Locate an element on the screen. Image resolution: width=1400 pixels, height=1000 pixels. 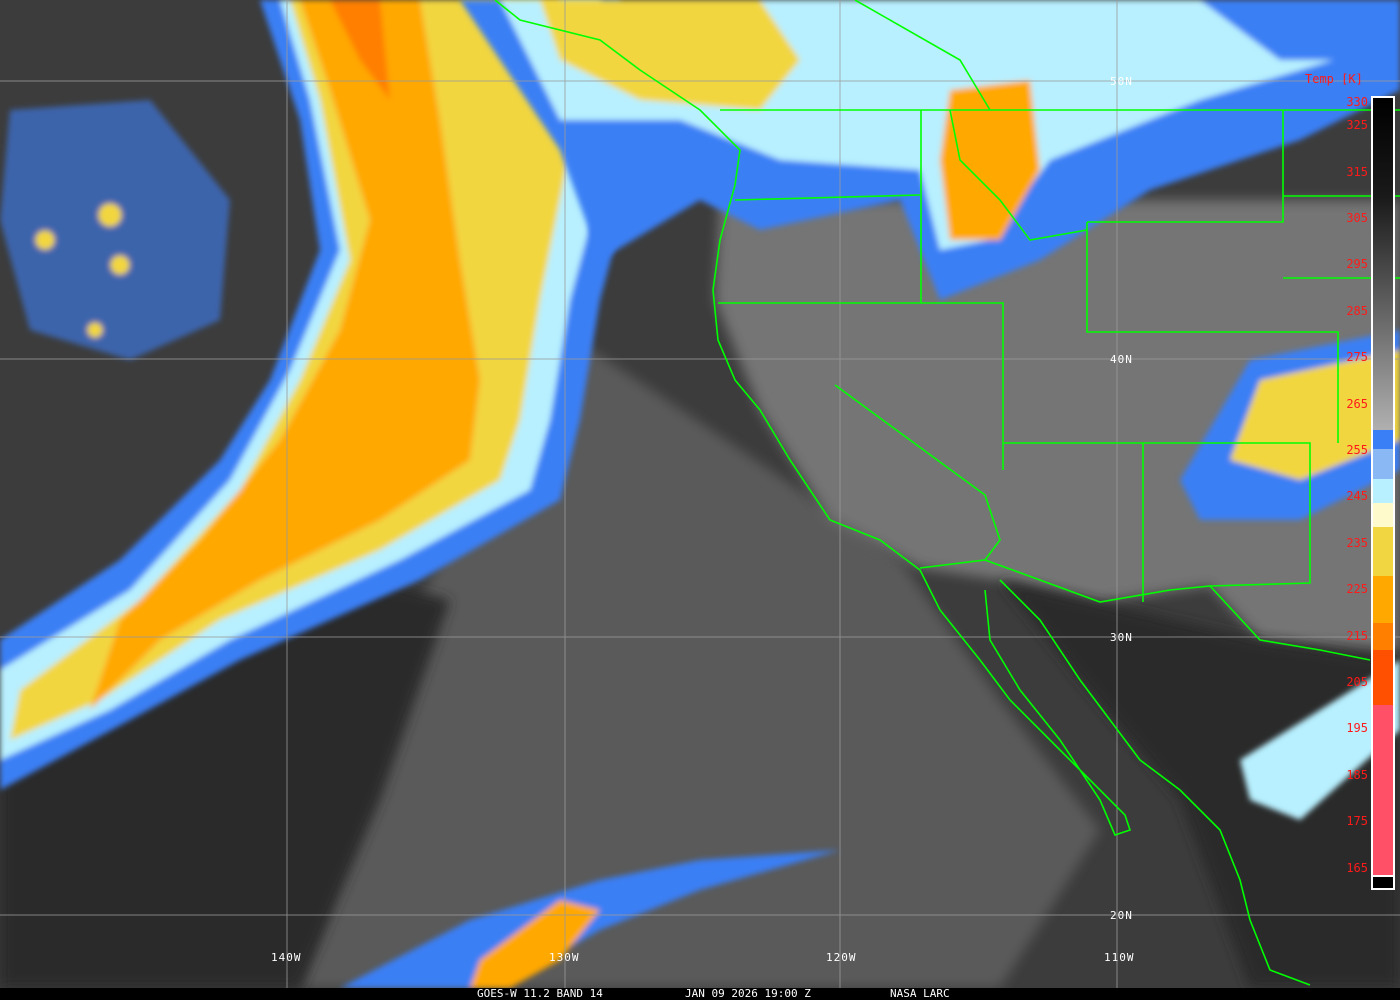
mexico-land is located at coordinates (1200, 784).